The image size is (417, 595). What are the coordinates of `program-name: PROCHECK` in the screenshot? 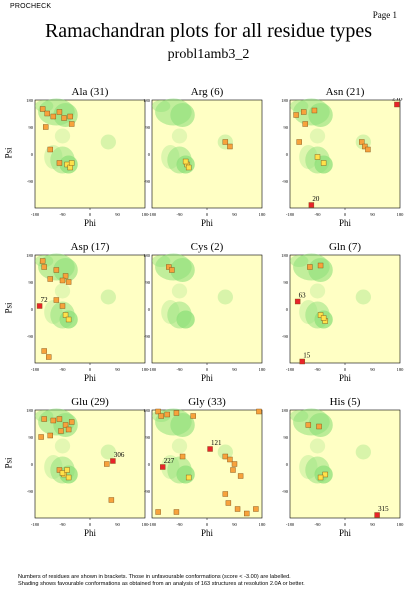 It's located at (31, 6).